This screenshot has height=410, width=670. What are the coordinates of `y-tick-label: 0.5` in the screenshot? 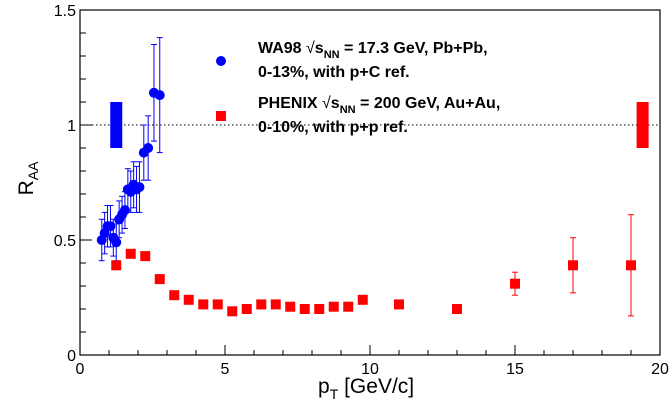 It's located at (65, 241).